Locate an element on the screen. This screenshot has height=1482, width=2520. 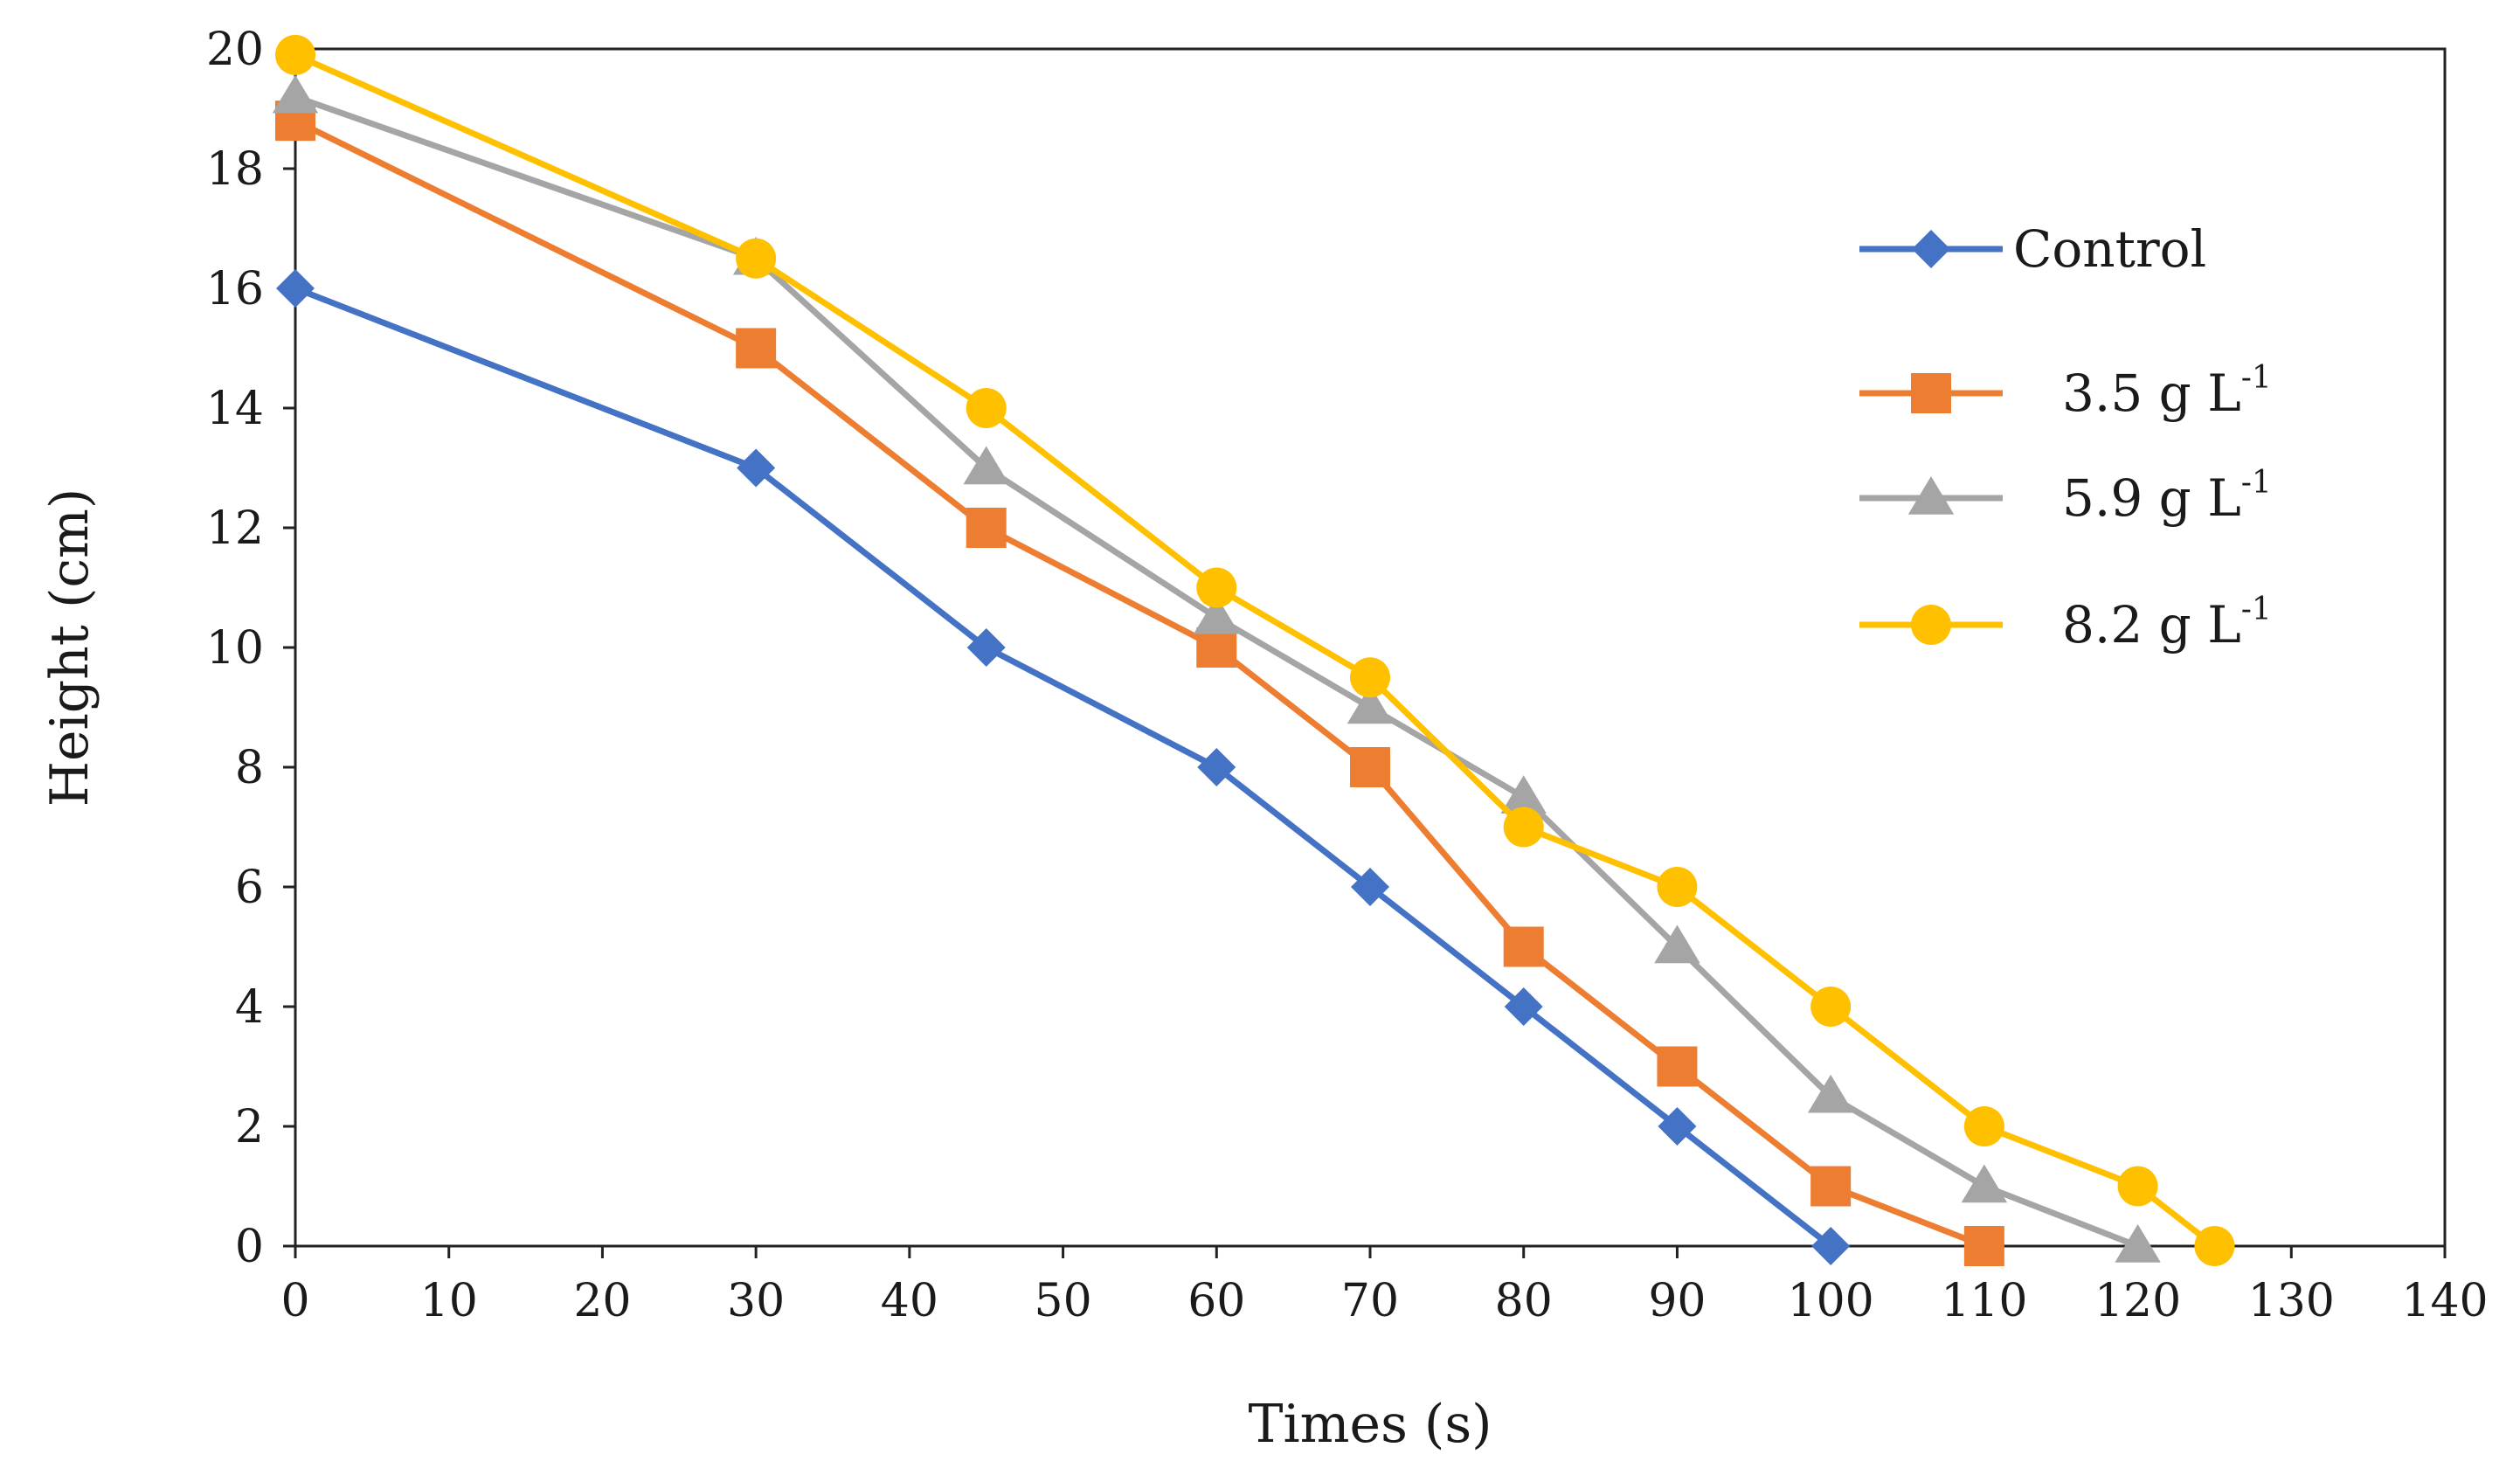
x-tick-label: 0 is located at coordinates (294, 1301).